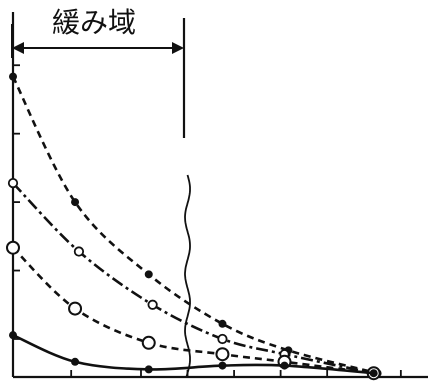  Describe the element at coordinates (178, 48) in the screenshot. I see `annotation-arrow-right-head` at that location.